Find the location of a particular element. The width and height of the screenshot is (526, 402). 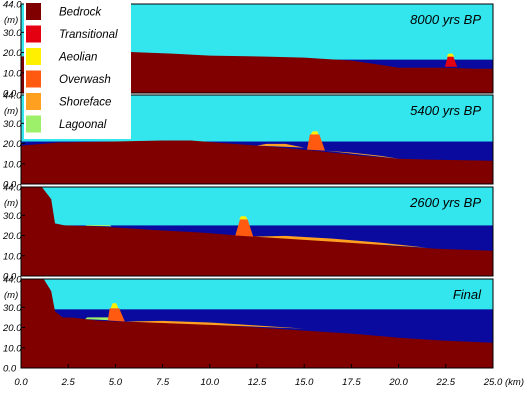

x-tick-label: 25.0 is located at coordinates (493, 382).